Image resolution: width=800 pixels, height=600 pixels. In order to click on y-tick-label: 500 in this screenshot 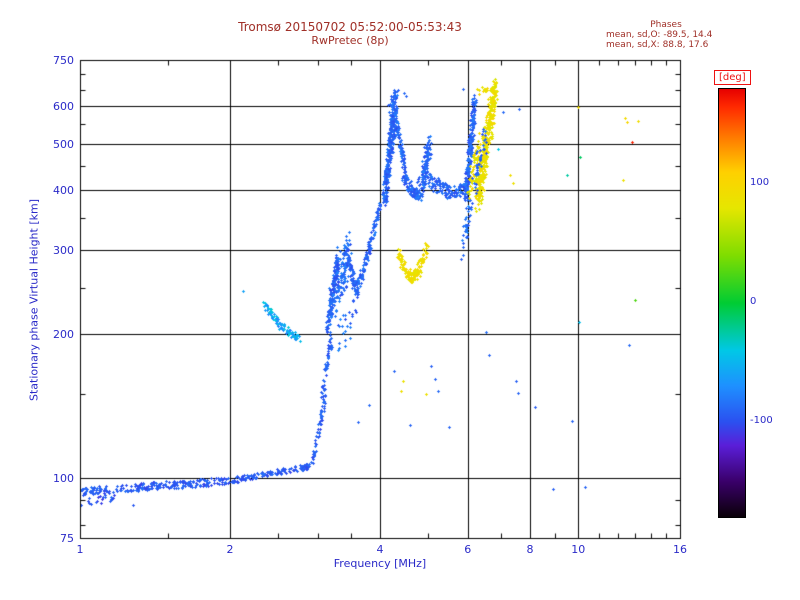, I will do `click(63, 145)`.